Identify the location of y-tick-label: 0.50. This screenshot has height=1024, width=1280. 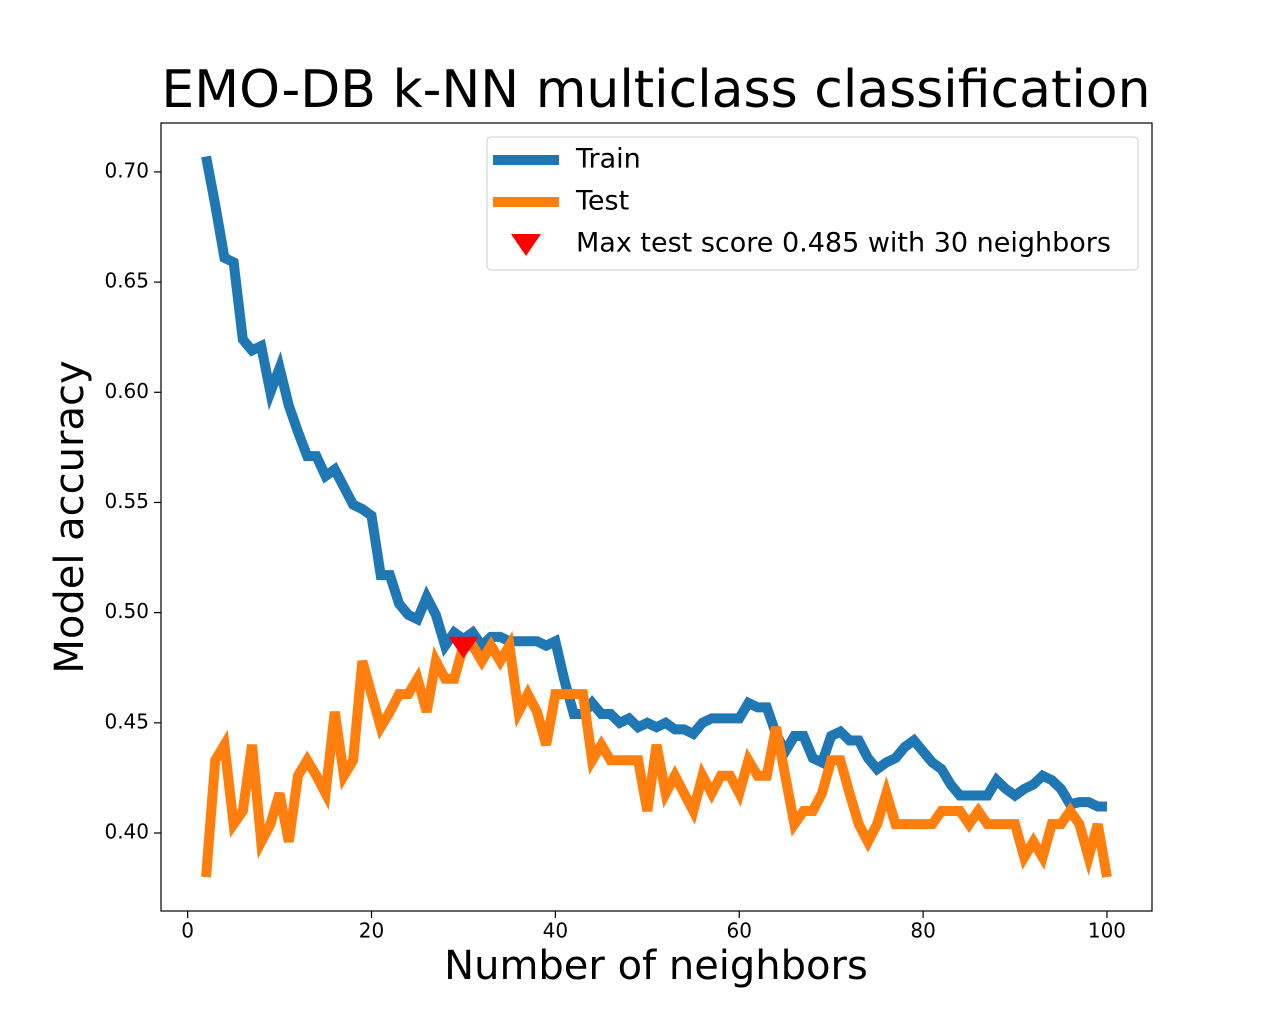
(126, 611).